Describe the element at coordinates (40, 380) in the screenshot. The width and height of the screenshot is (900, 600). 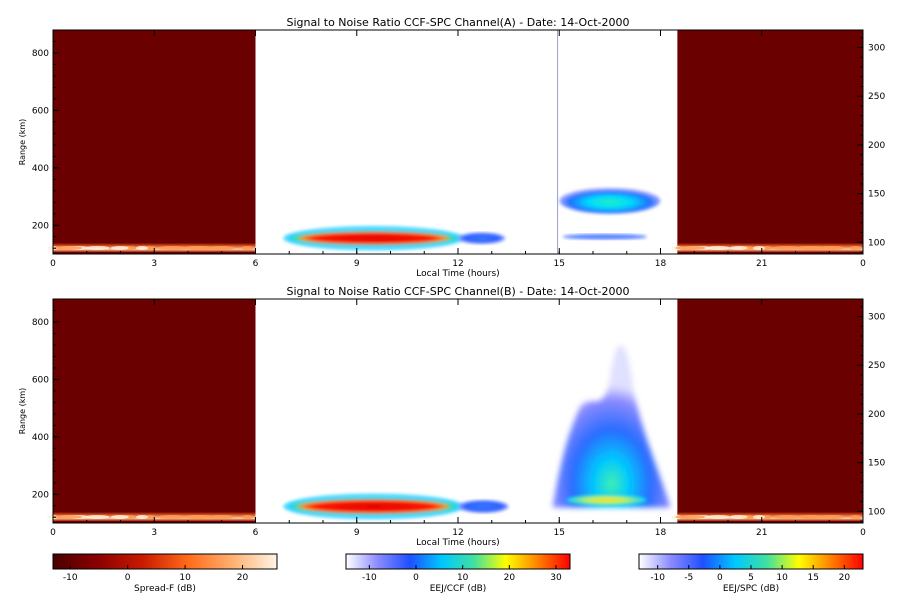
I see `y-tick-label: 600` at that location.